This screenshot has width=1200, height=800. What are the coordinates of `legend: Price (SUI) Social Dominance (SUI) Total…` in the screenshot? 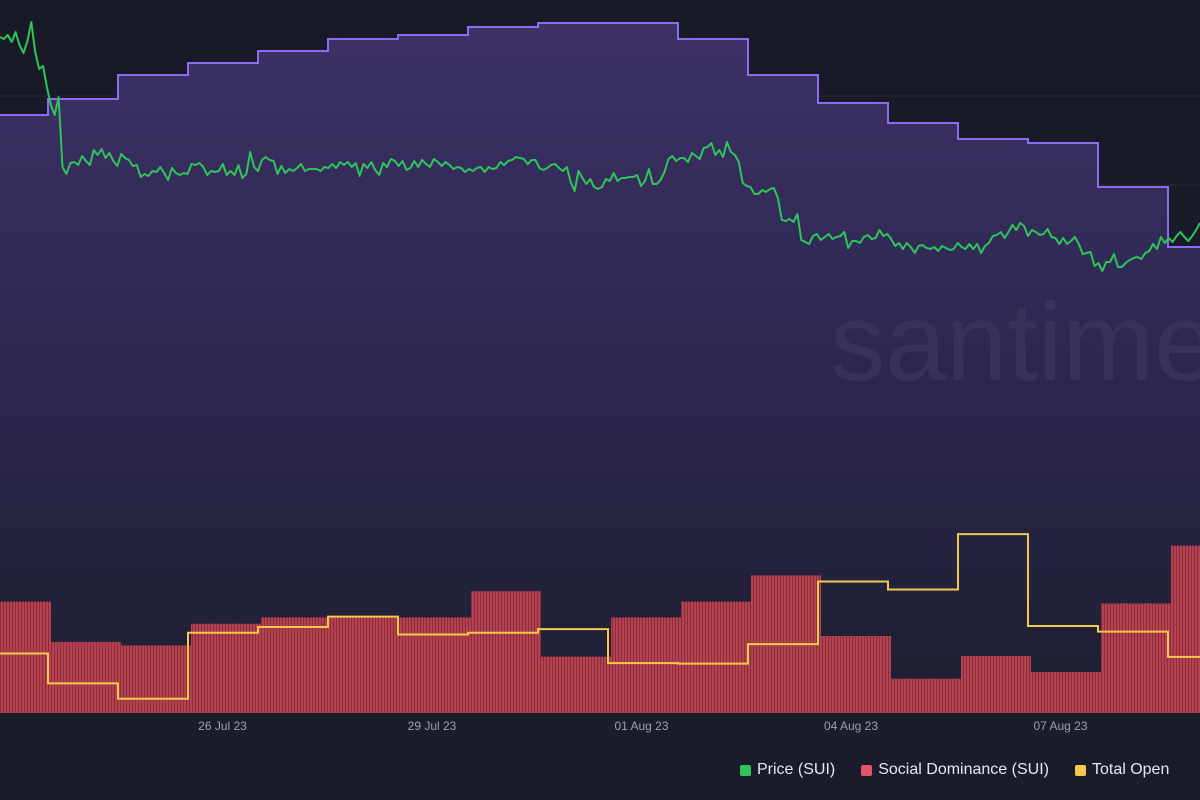 It's located at (970, 770).